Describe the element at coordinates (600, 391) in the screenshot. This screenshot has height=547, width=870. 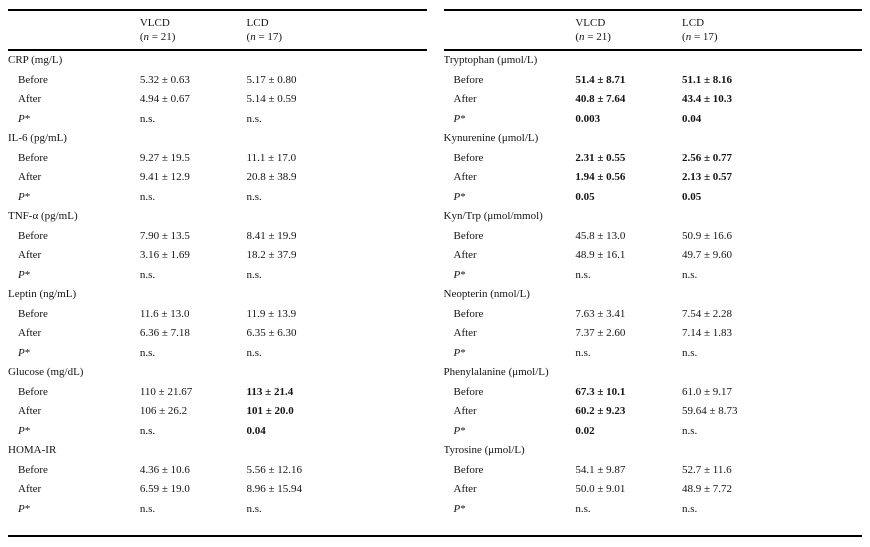
I see `value-cell: 67.3 ± 10.1` at that location.